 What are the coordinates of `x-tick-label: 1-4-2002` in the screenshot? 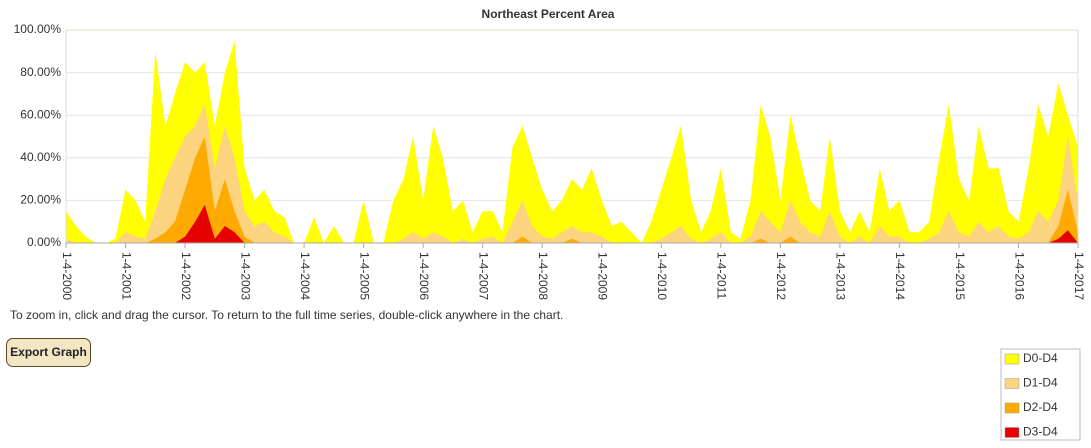 It's located at (186, 276).